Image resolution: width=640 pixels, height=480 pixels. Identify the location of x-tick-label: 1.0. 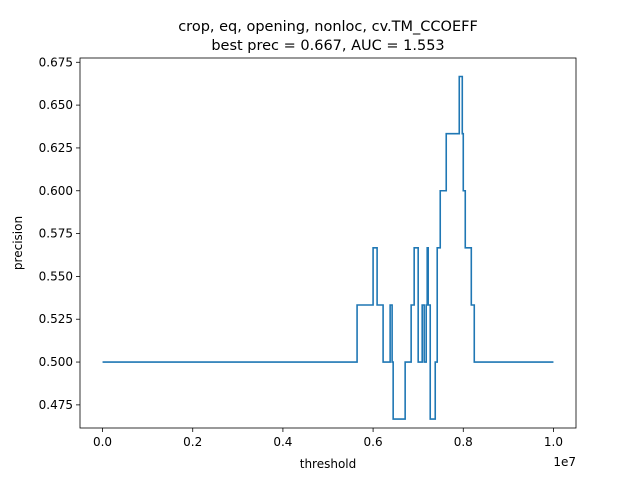
(553, 442).